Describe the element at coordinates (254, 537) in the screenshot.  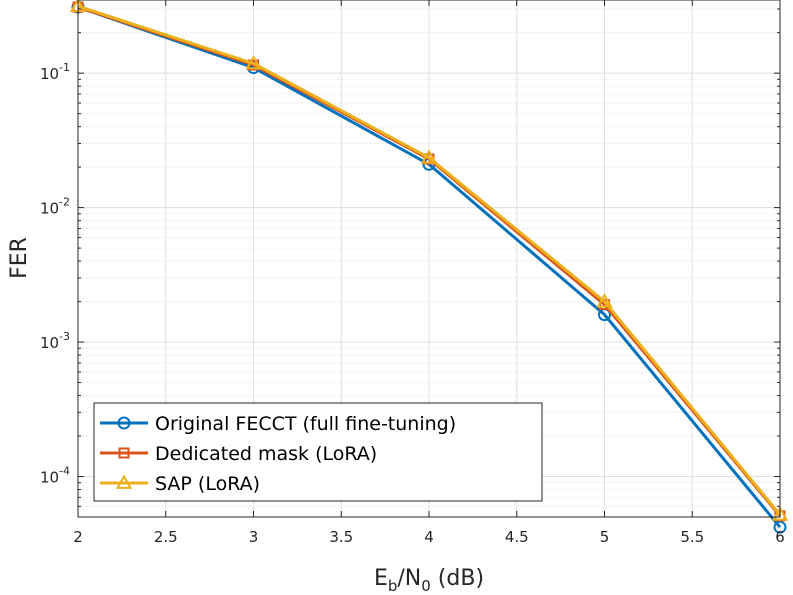
I see `x-tick-label: 3` at that location.